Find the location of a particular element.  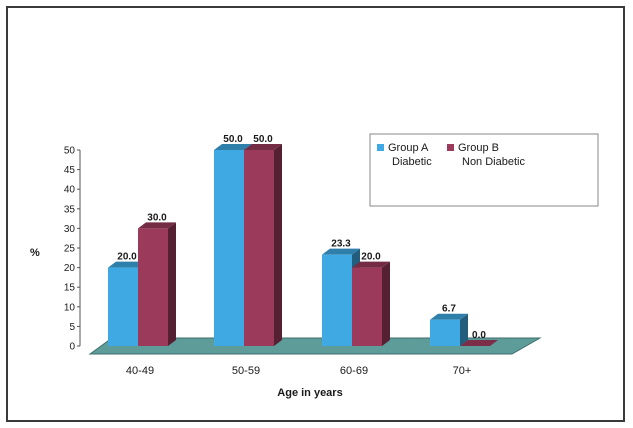

y-tick-label: 5 is located at coordinates (72, 327).